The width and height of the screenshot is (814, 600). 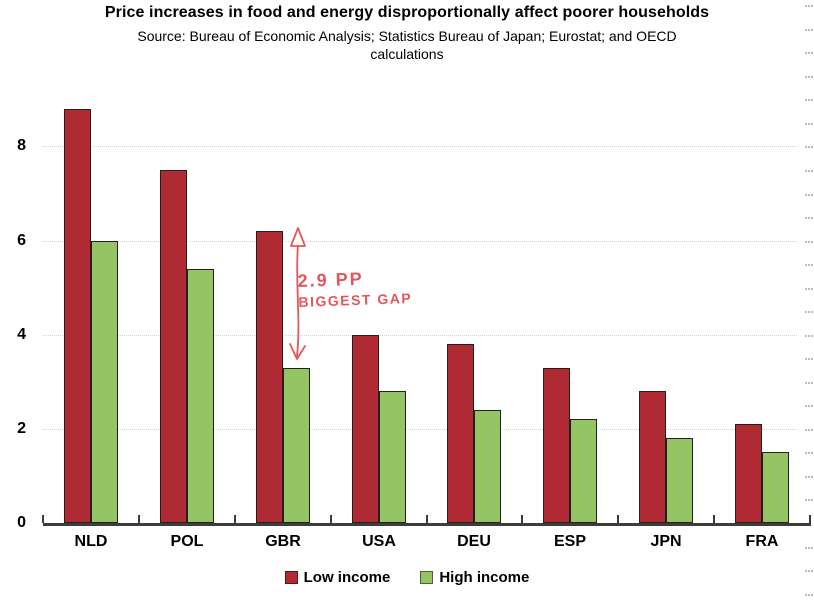 What do you see at coordinates (484, 577) in the screenshot?
I see `legend-label: High income` at bounding box center [484, 577].